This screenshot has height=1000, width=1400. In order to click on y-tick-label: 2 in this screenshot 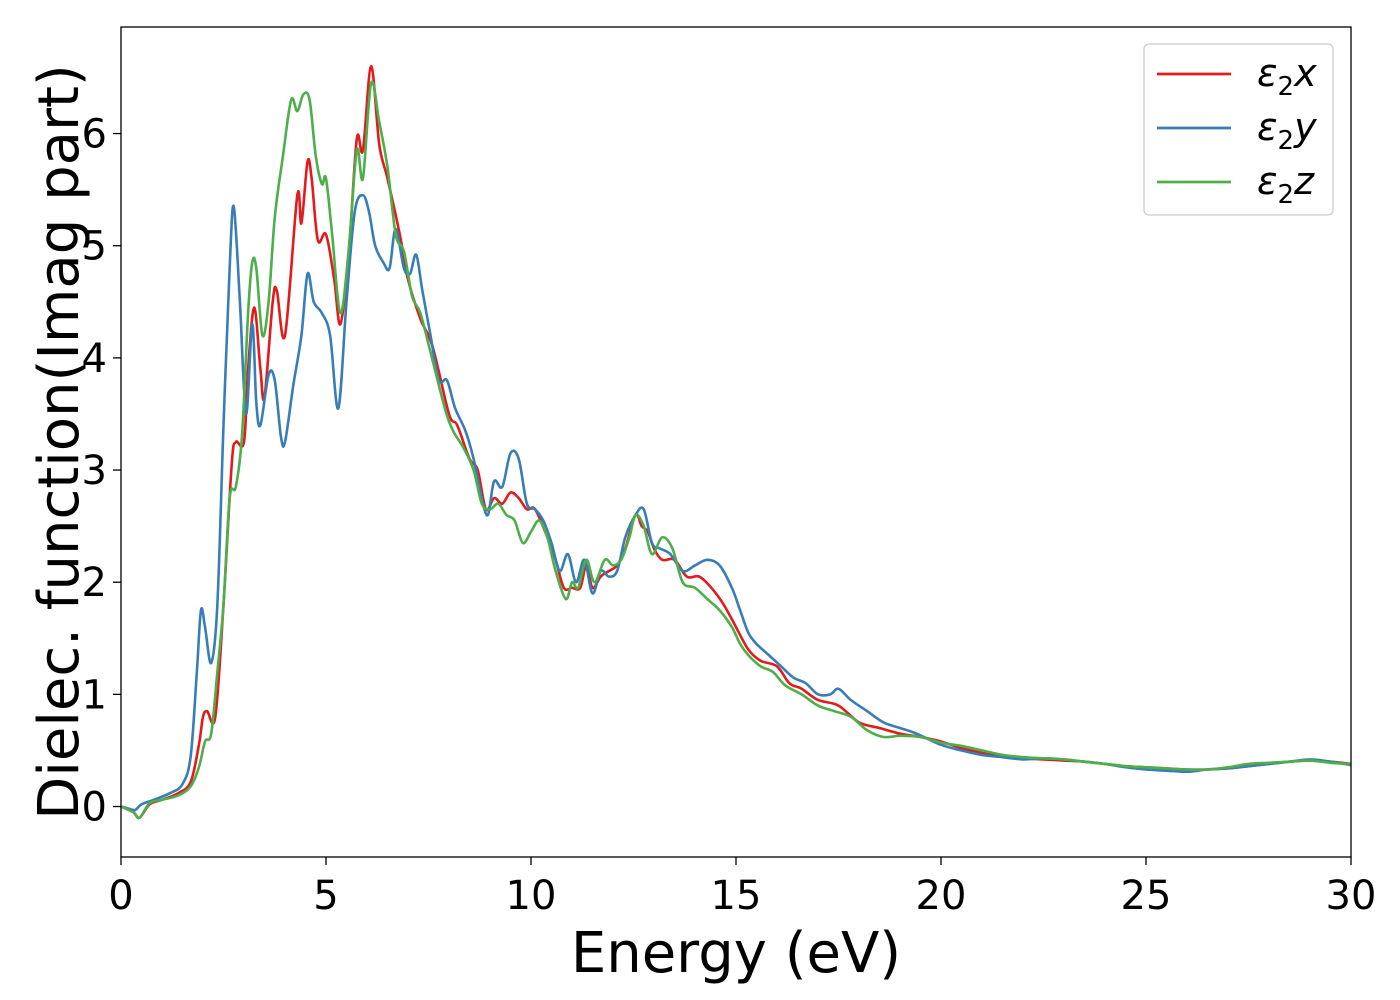, I will do `click(94, 583)`.